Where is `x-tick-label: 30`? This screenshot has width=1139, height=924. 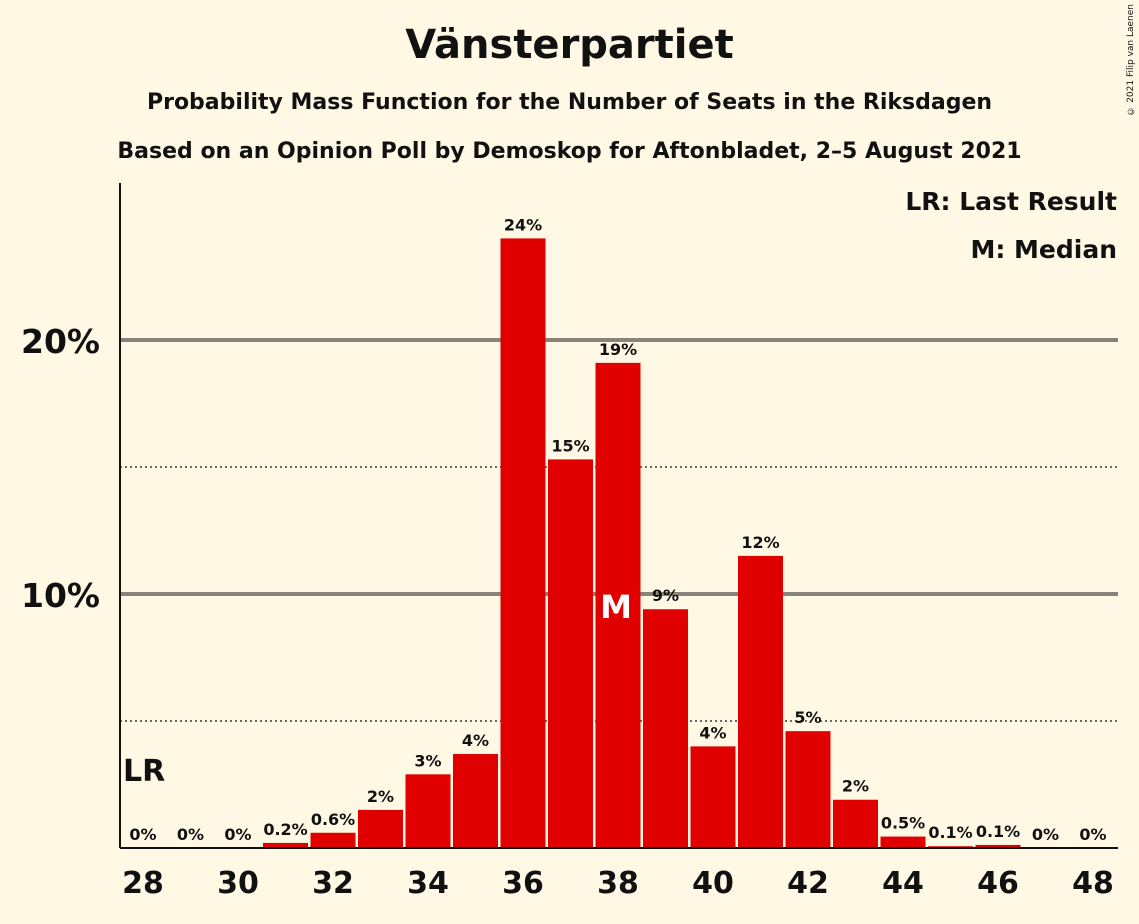 x-tick-label: 30 is located at coordinates (238, 883).